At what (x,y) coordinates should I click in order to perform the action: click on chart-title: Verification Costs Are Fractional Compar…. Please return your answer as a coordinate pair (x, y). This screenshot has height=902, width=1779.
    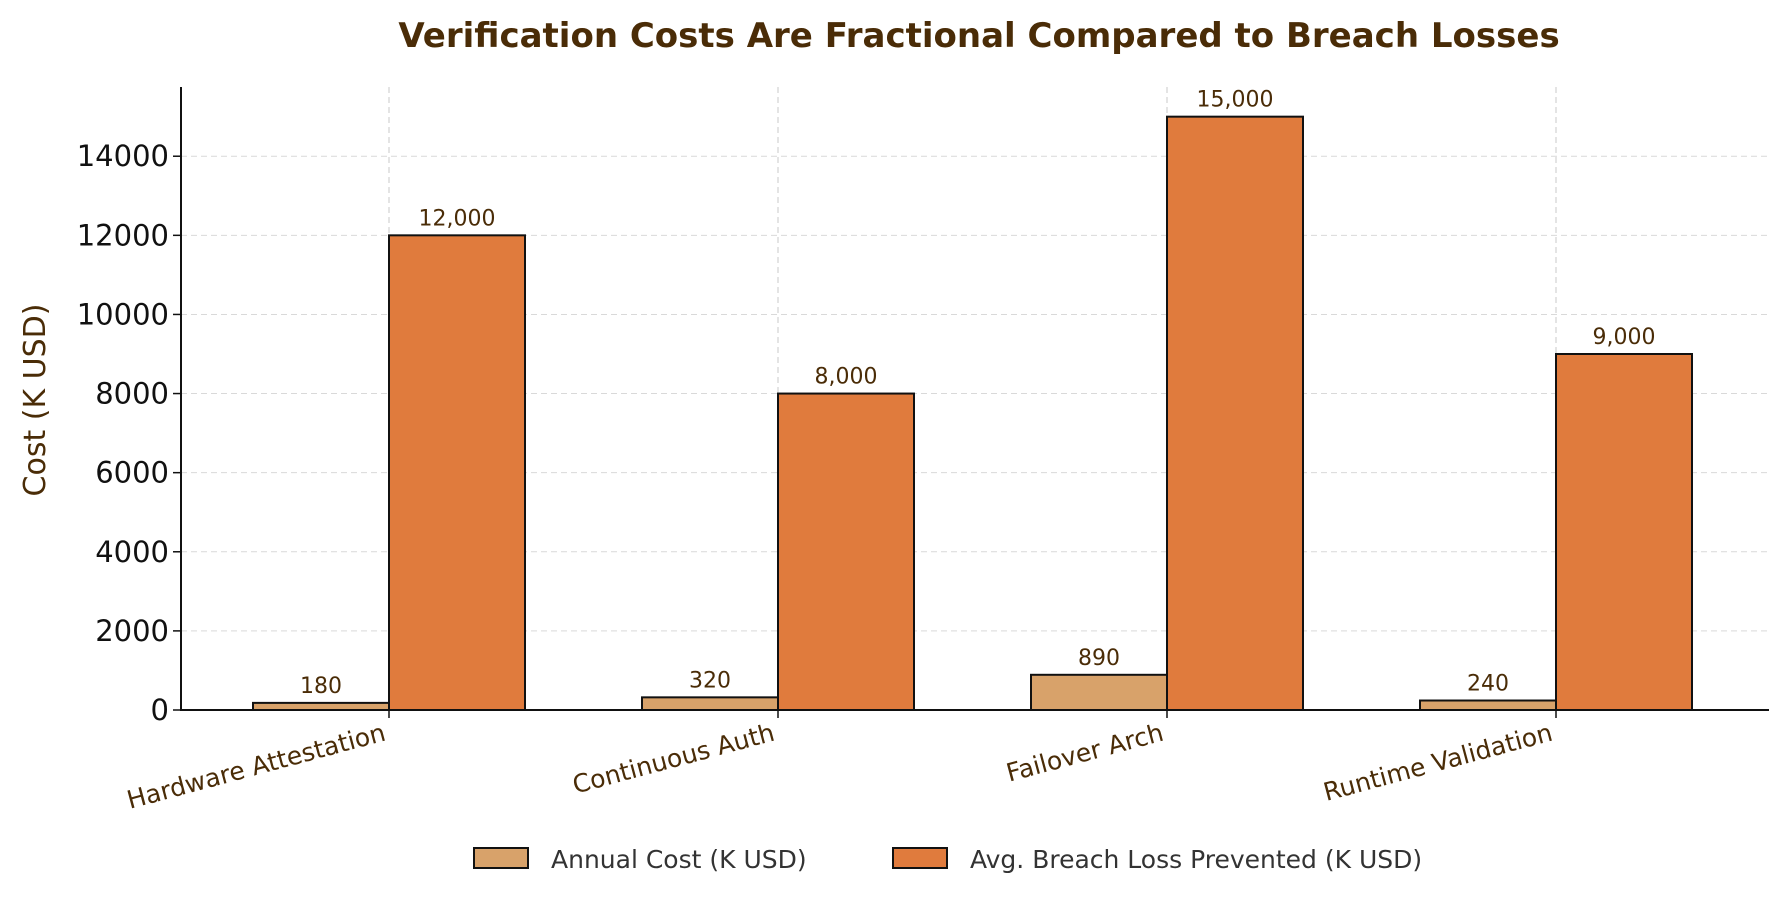
    Looking at the image, I should click on (978, 36).